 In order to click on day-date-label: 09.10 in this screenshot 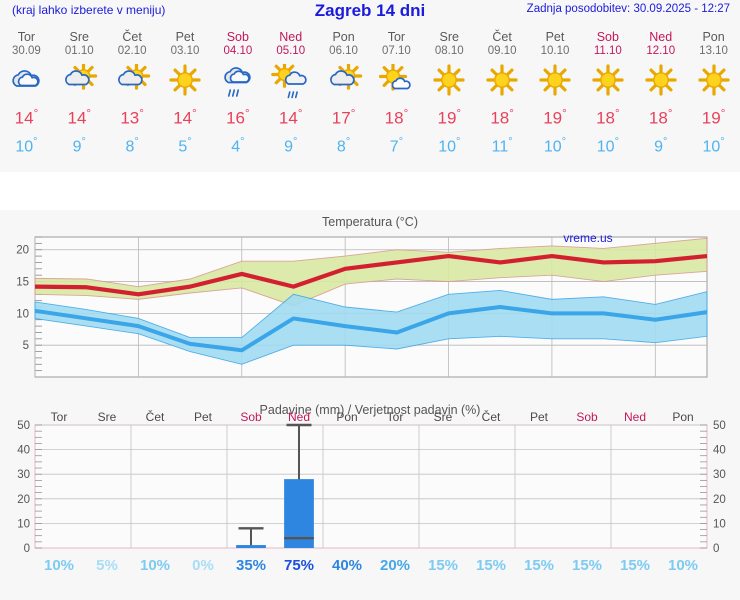, I will do `click(502, 51)`.